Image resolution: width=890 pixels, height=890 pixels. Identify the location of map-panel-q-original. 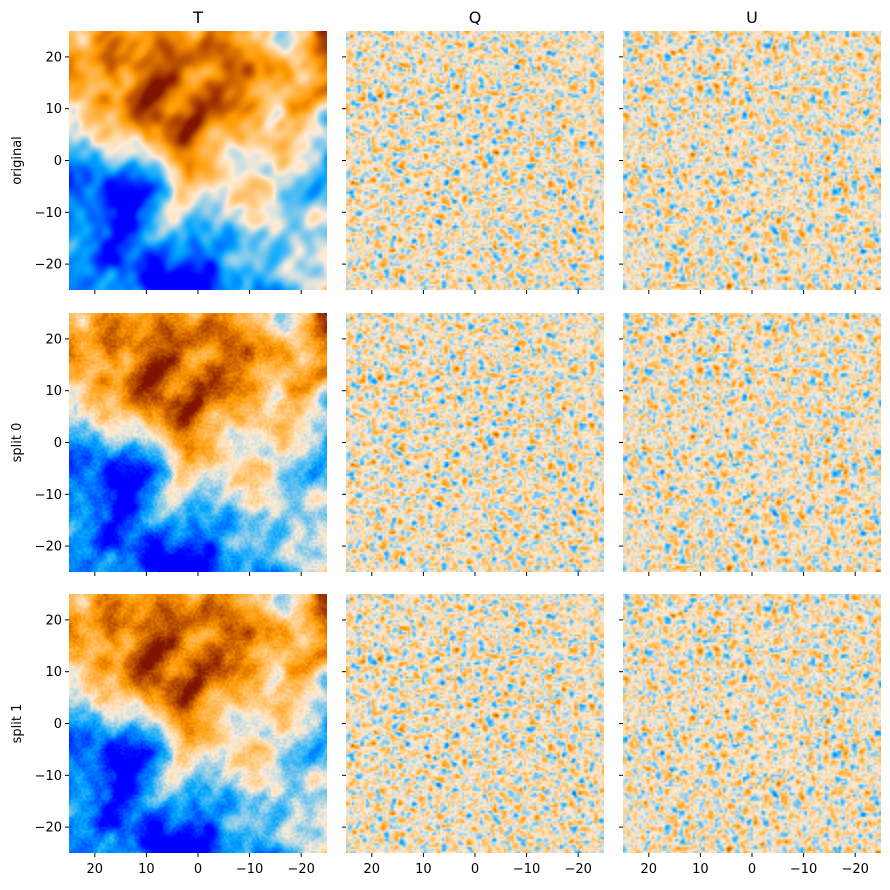
(475, 160).